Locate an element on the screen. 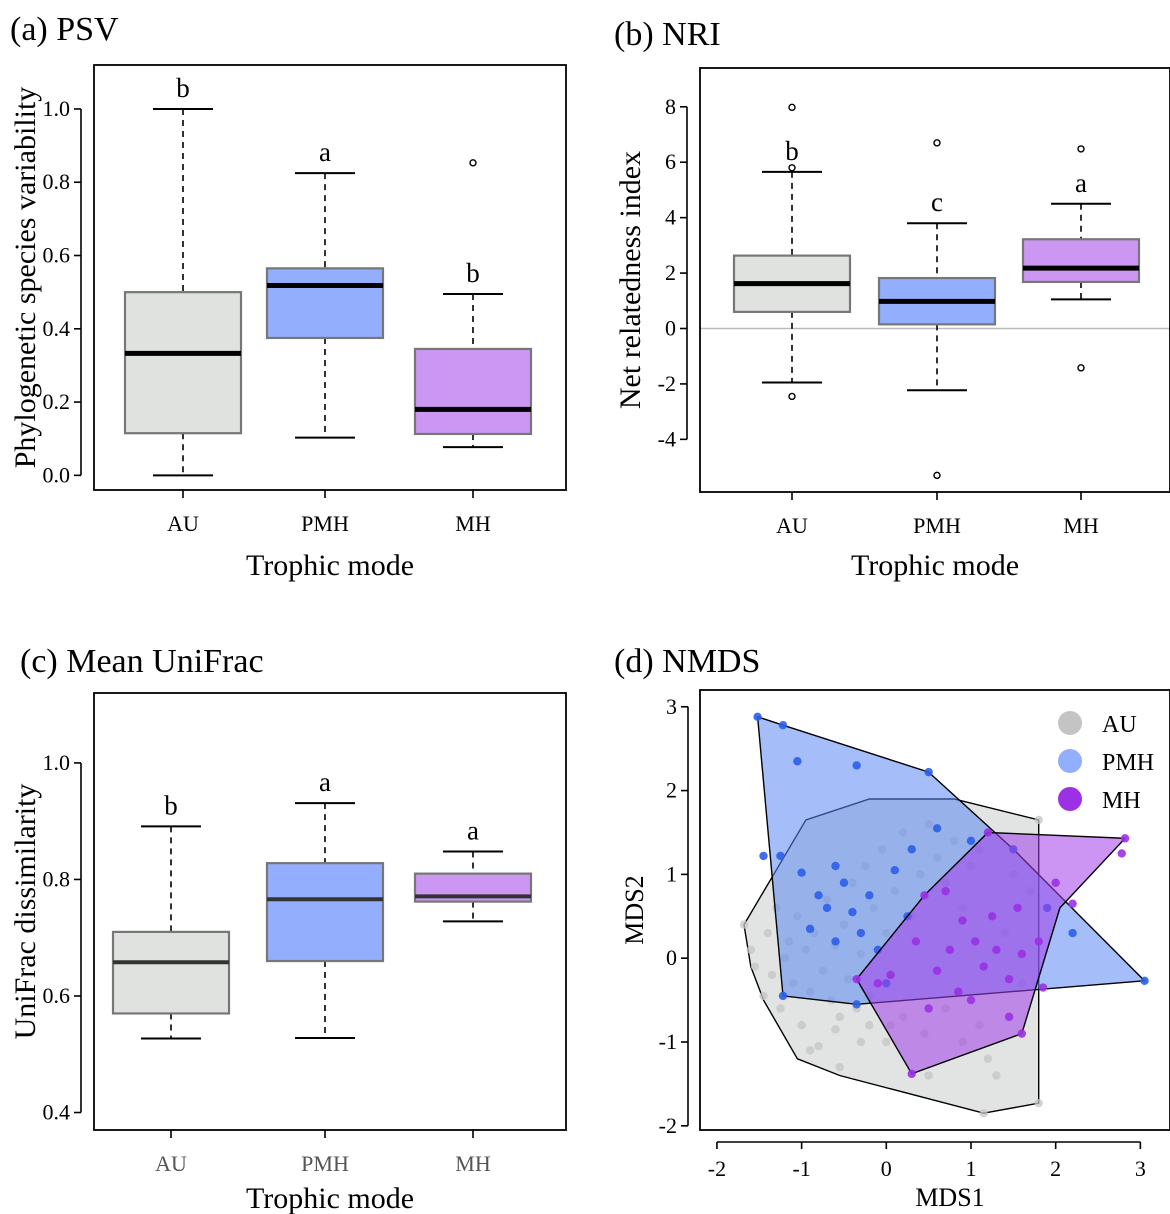 The height and width of the screenshot is (1214, 1170). legend-label-au: AU is located at coordinates (1119, 725).